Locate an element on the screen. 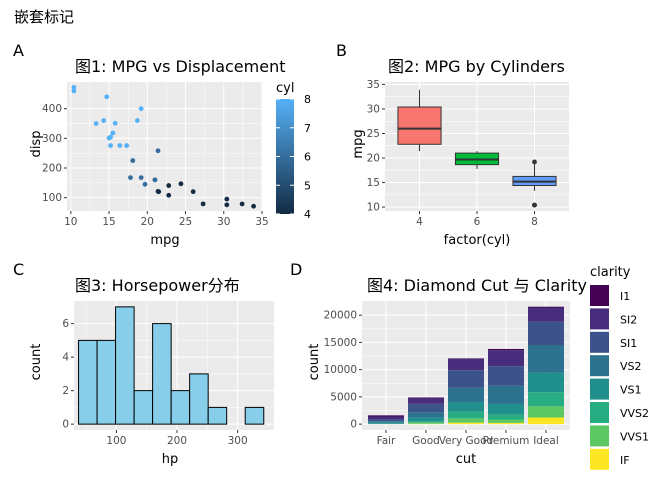 Image resolution: width=672 pixels, height=480 pixels. panel-c-ylabel: count is located at coordinates (36, 362).